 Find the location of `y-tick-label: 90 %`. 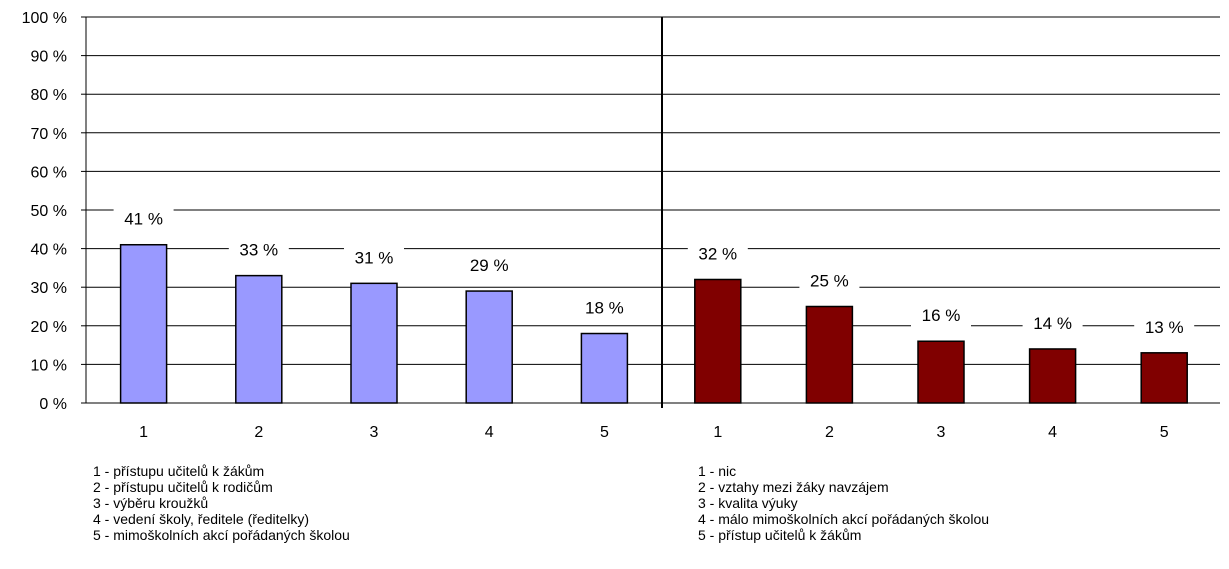

y-tick-label: 90 % is located at coordinates (49, 57).